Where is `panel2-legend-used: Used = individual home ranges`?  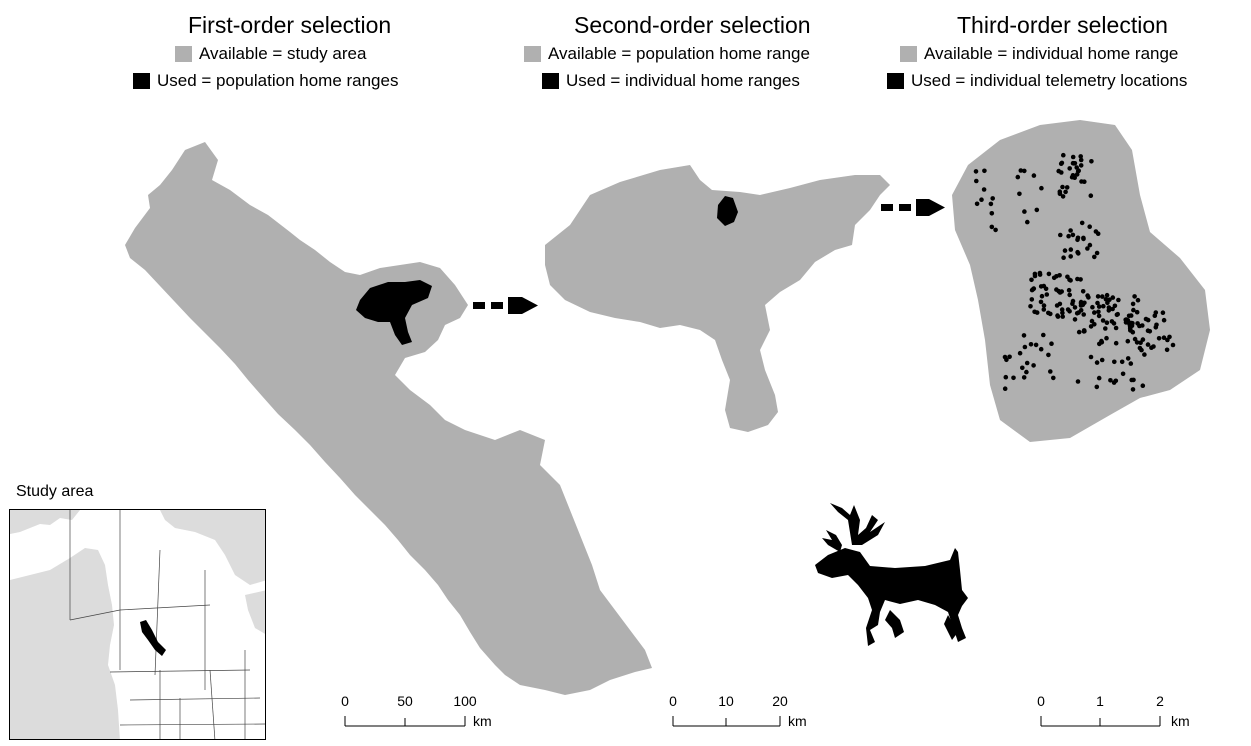 panel2-legend-used: Used = individual home ranges is located at coordinates (671, 81).